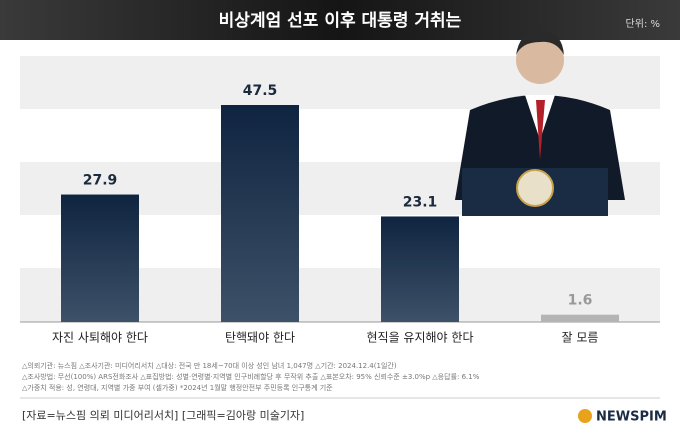 This screenshot has height=442, width=680. I want to click on logo-icon, so click(585, 416).